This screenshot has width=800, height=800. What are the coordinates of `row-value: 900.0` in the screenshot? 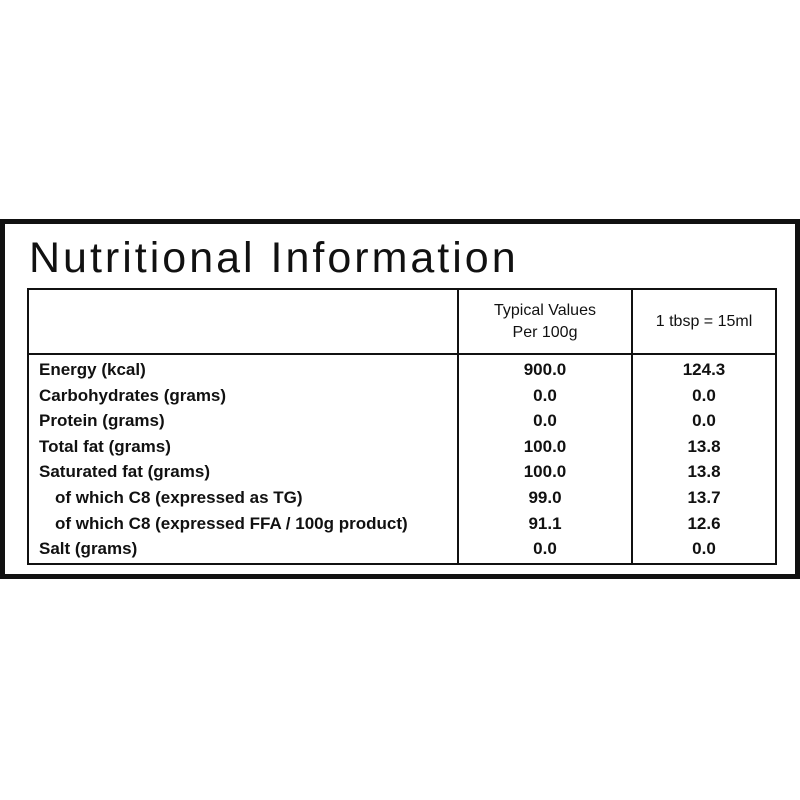 It's located at (545, 369).